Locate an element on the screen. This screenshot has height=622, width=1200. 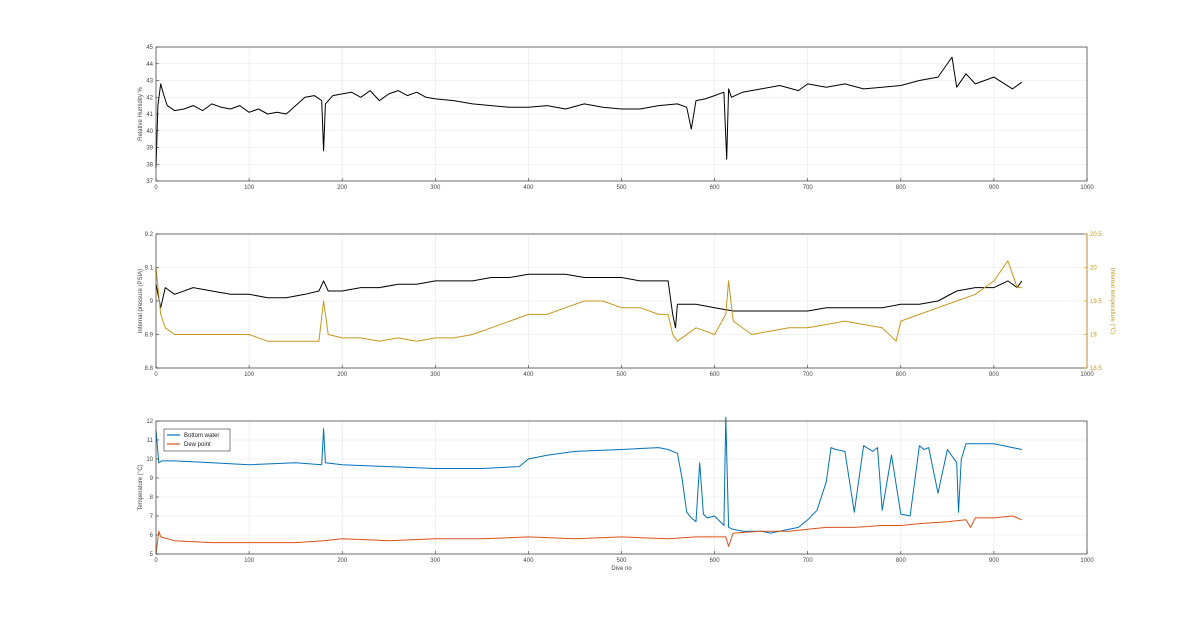
series-line-internal-temperature is located at coordinates (588, 301).